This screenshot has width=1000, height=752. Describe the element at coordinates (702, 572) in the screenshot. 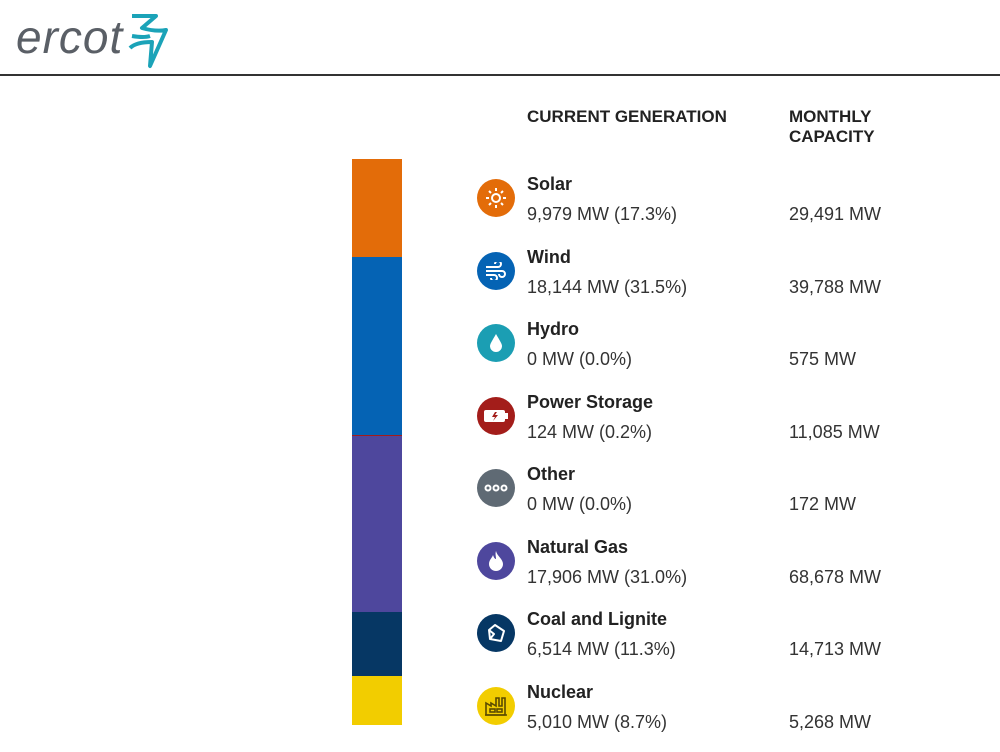

I see `source-row: Natural Gas 17,906 MW (31.0%) 68,678 MW` at that location.